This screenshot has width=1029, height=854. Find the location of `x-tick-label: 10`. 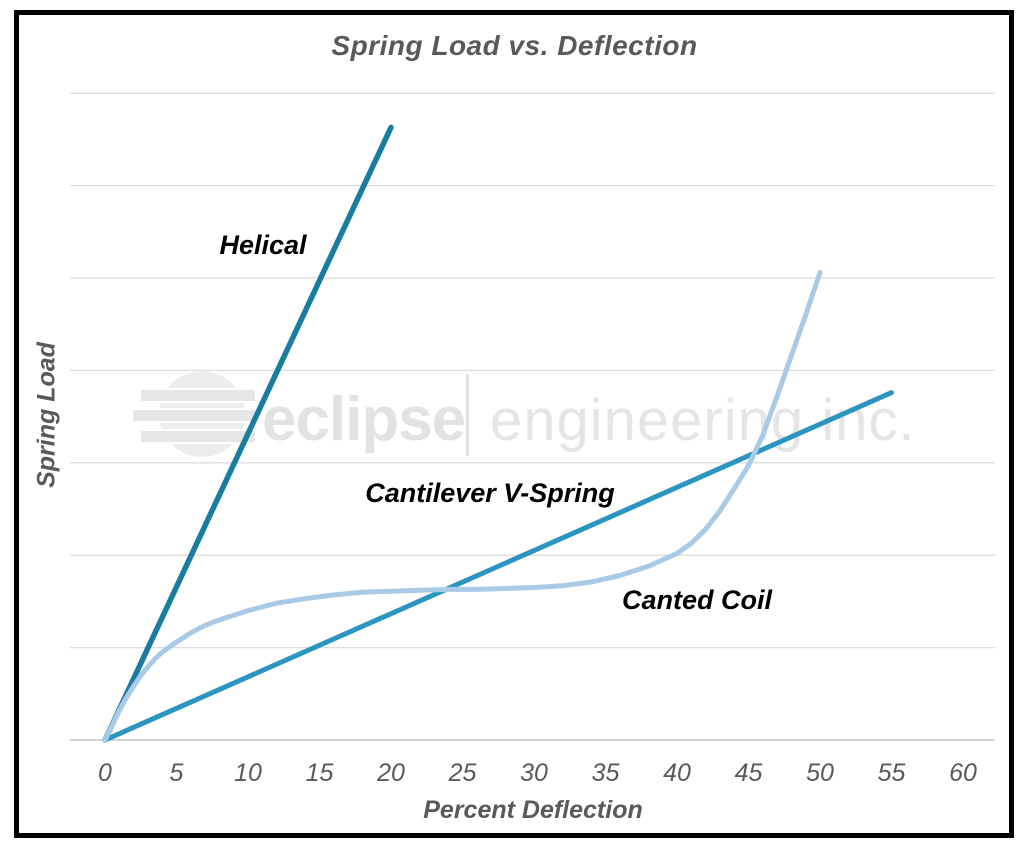

x-tick-label: 10 is located at coordinates (248, 773).